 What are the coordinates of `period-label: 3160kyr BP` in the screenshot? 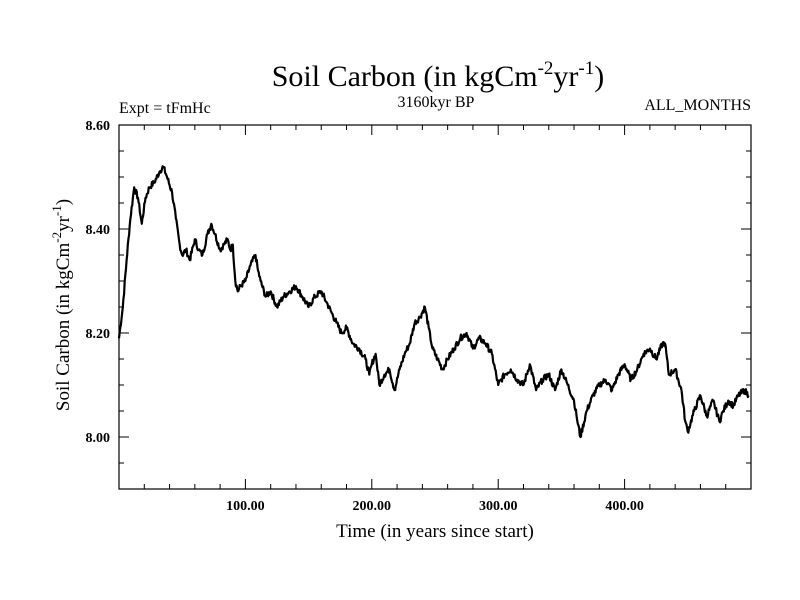 It's located at (436, 102).